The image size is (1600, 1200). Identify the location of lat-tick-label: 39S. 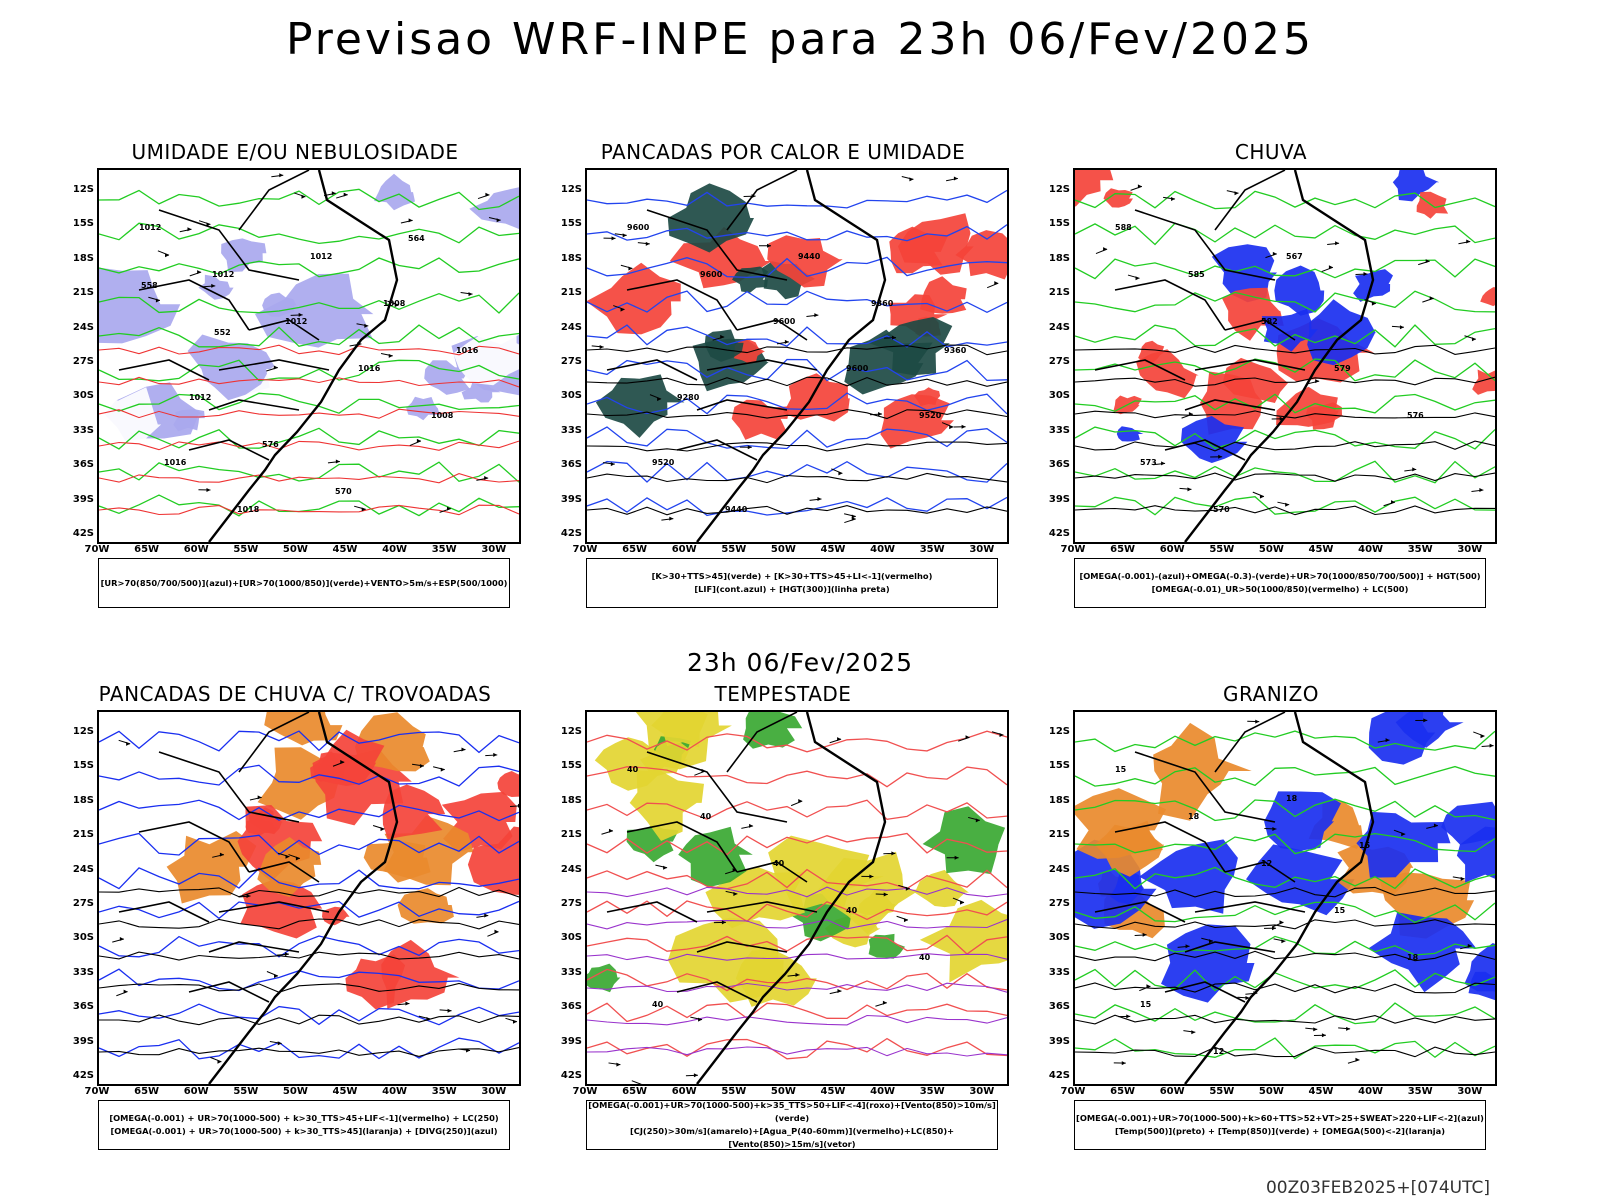
(1059, 1041).